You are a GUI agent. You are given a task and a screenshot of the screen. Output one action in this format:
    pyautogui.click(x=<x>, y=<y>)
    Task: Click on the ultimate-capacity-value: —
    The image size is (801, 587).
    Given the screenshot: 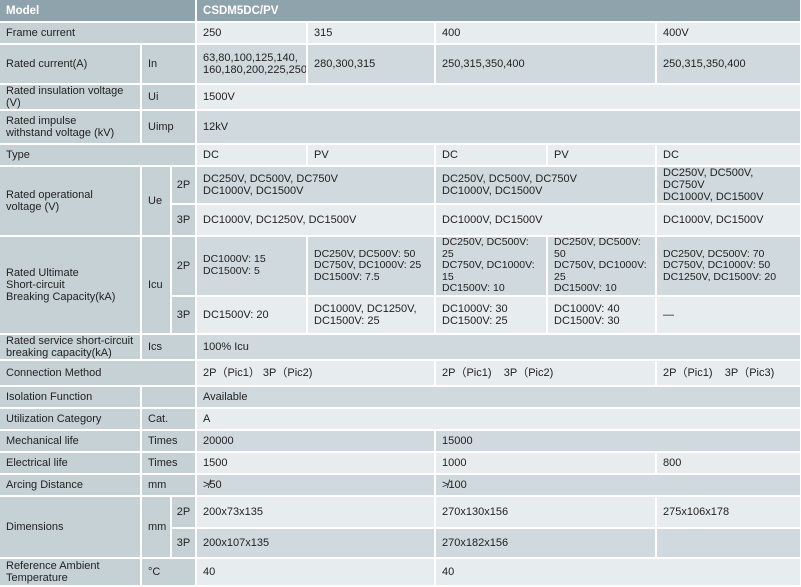 What is the action you would take?
    pyautogui.click(x=728, y=315)
    